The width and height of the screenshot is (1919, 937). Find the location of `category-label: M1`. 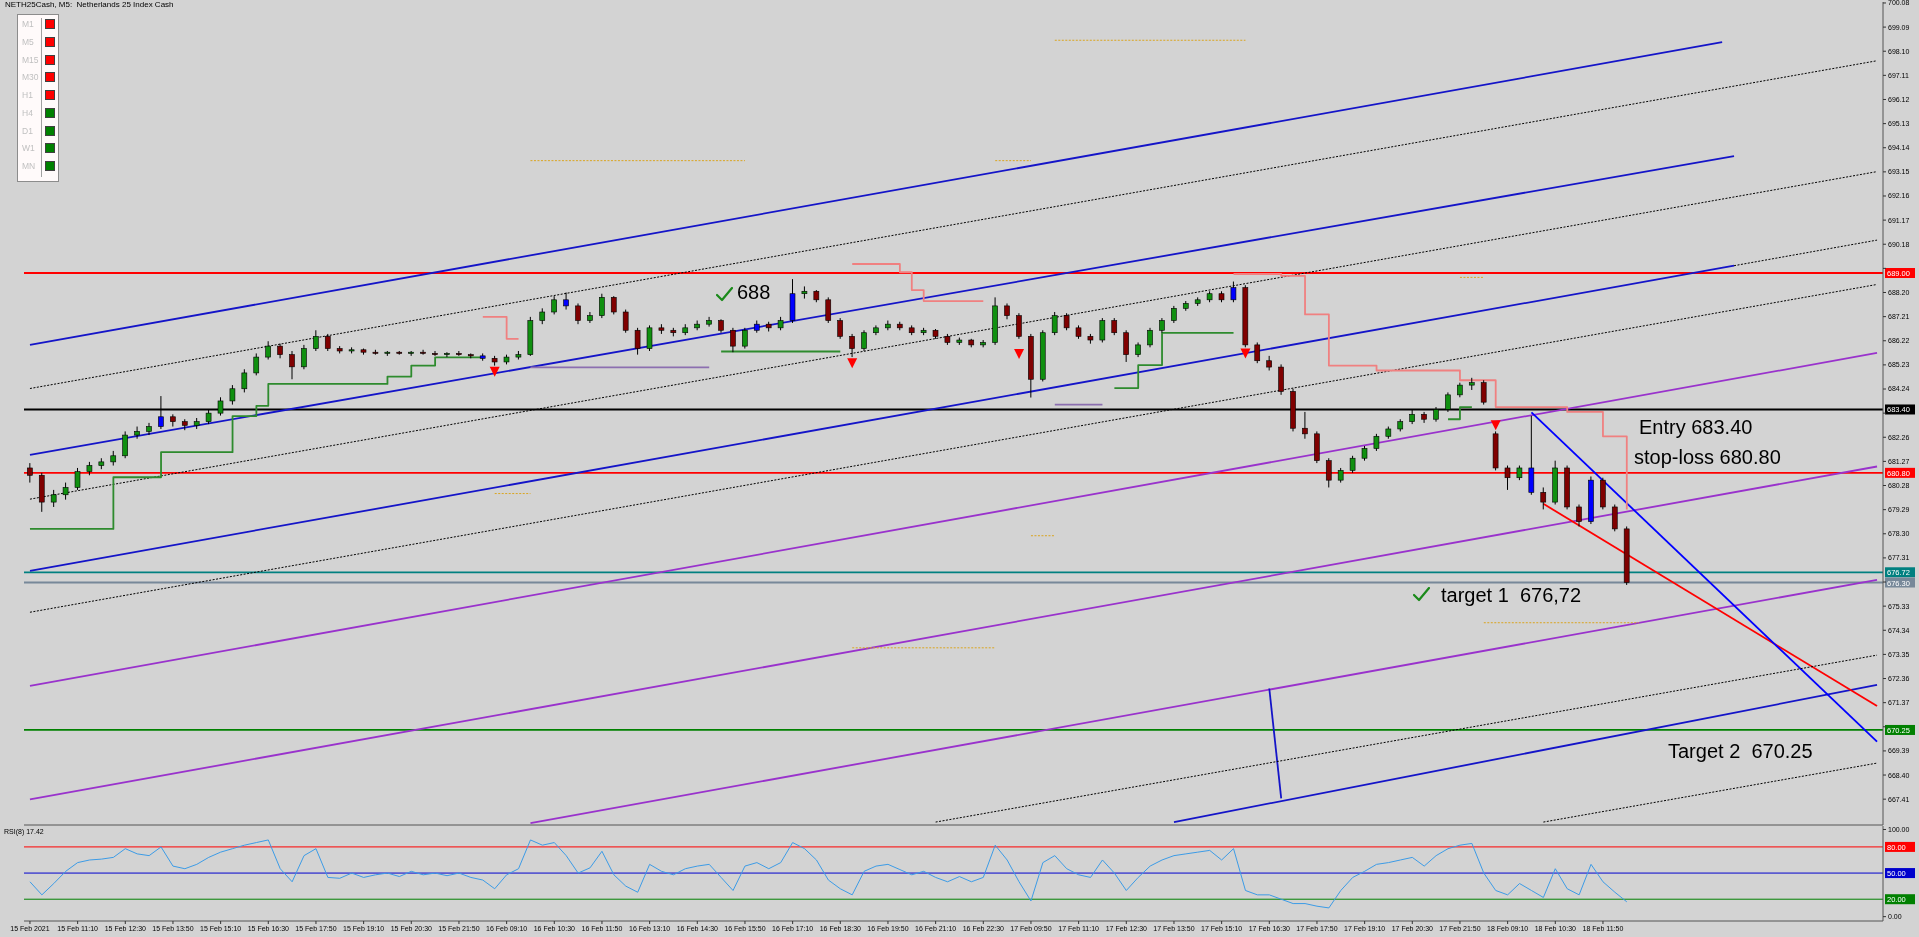

category-label: M1 is located at coordinates (28, 24).